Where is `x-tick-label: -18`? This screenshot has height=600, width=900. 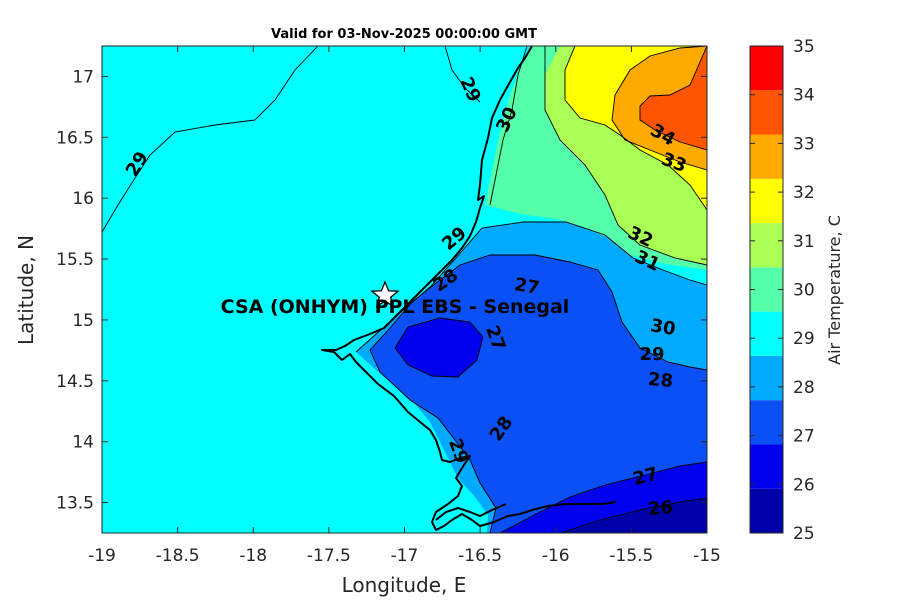 x-tick-label: -18 is located at coordinates (253, 556).